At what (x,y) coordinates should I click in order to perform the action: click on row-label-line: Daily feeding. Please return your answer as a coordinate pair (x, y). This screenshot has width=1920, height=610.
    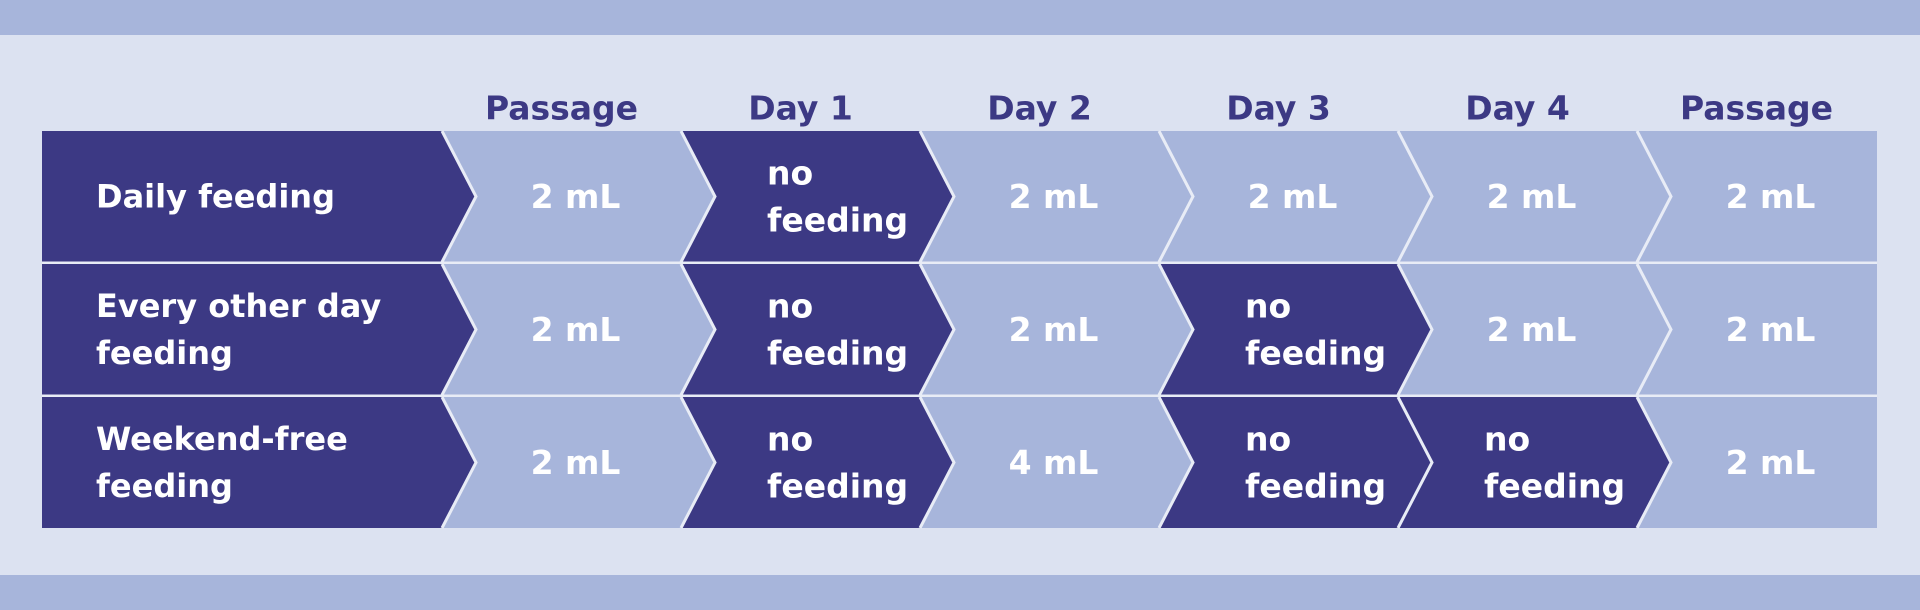
    Looking at the image, I should click on (215, 197).